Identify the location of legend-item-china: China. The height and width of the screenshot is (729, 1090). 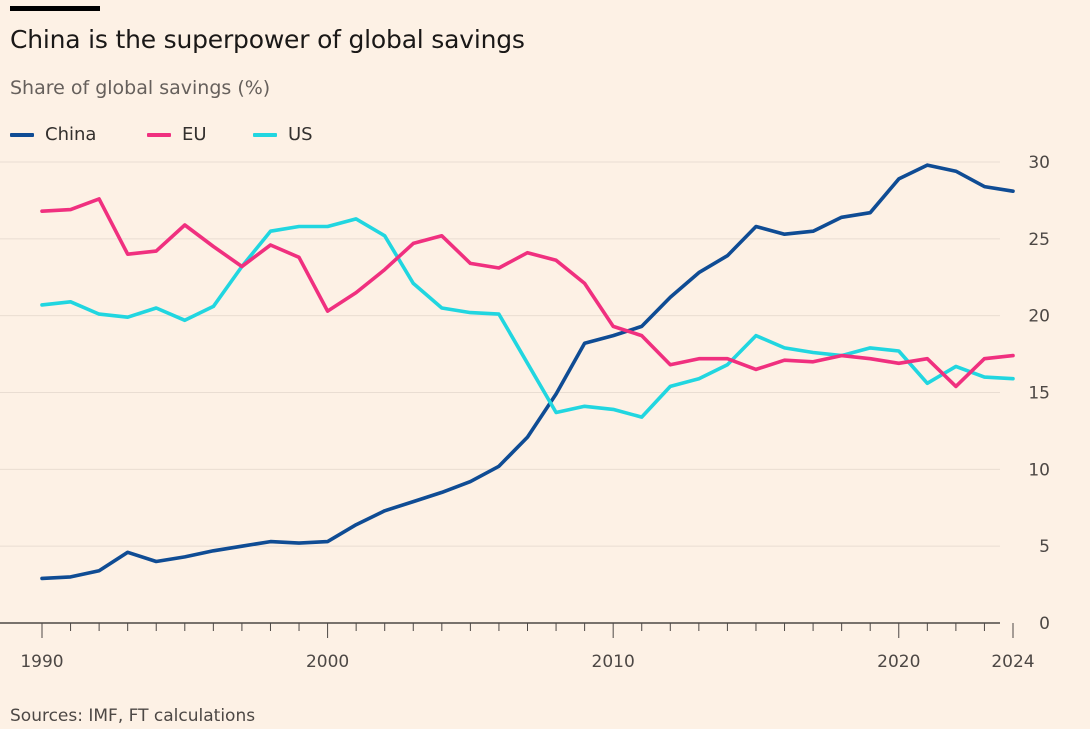
(53, 134).